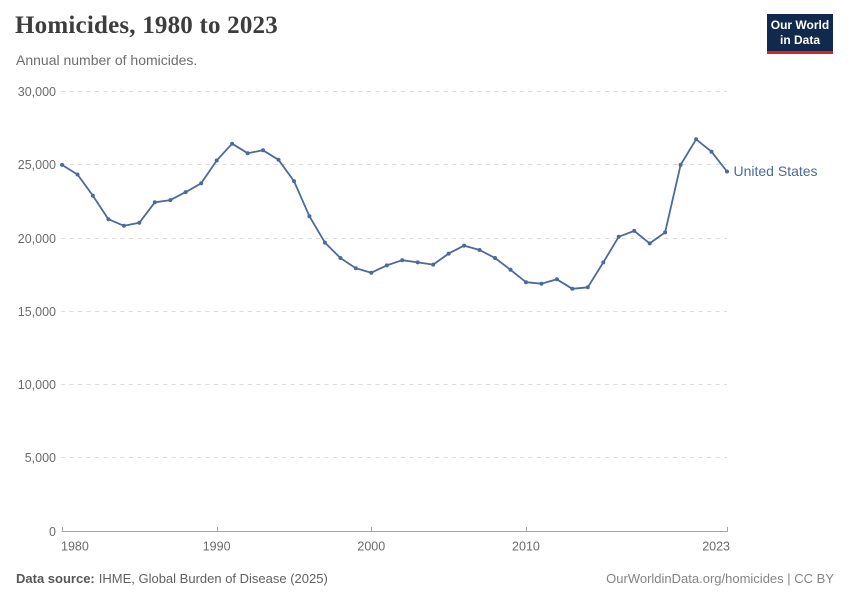 The image size is (850, 600). What do you see at coordinates (107, 60) in the screenshot?
I see `chart-subtitle: Annual number of homicides.` at bounding box center [107, 60].